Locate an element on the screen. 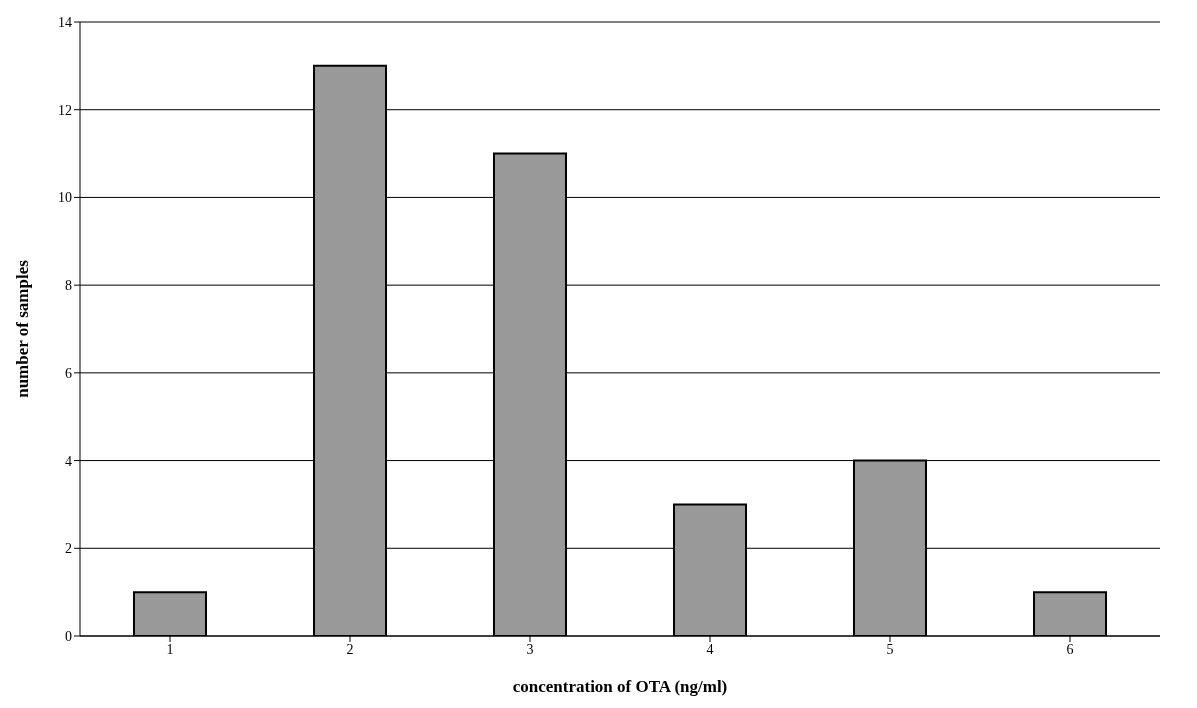 The height and width of the screenshot is (708, 1197). x-tick-label: 2 is located at coordinates (350, 649).